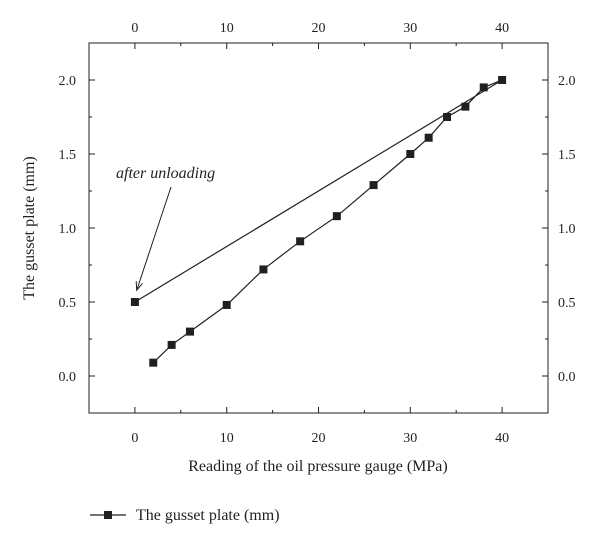  What do you see at coordinates (567, 377) in the screenshot?
I see `y-tick-label-right: 0.0` at bounding box center [567, 377].